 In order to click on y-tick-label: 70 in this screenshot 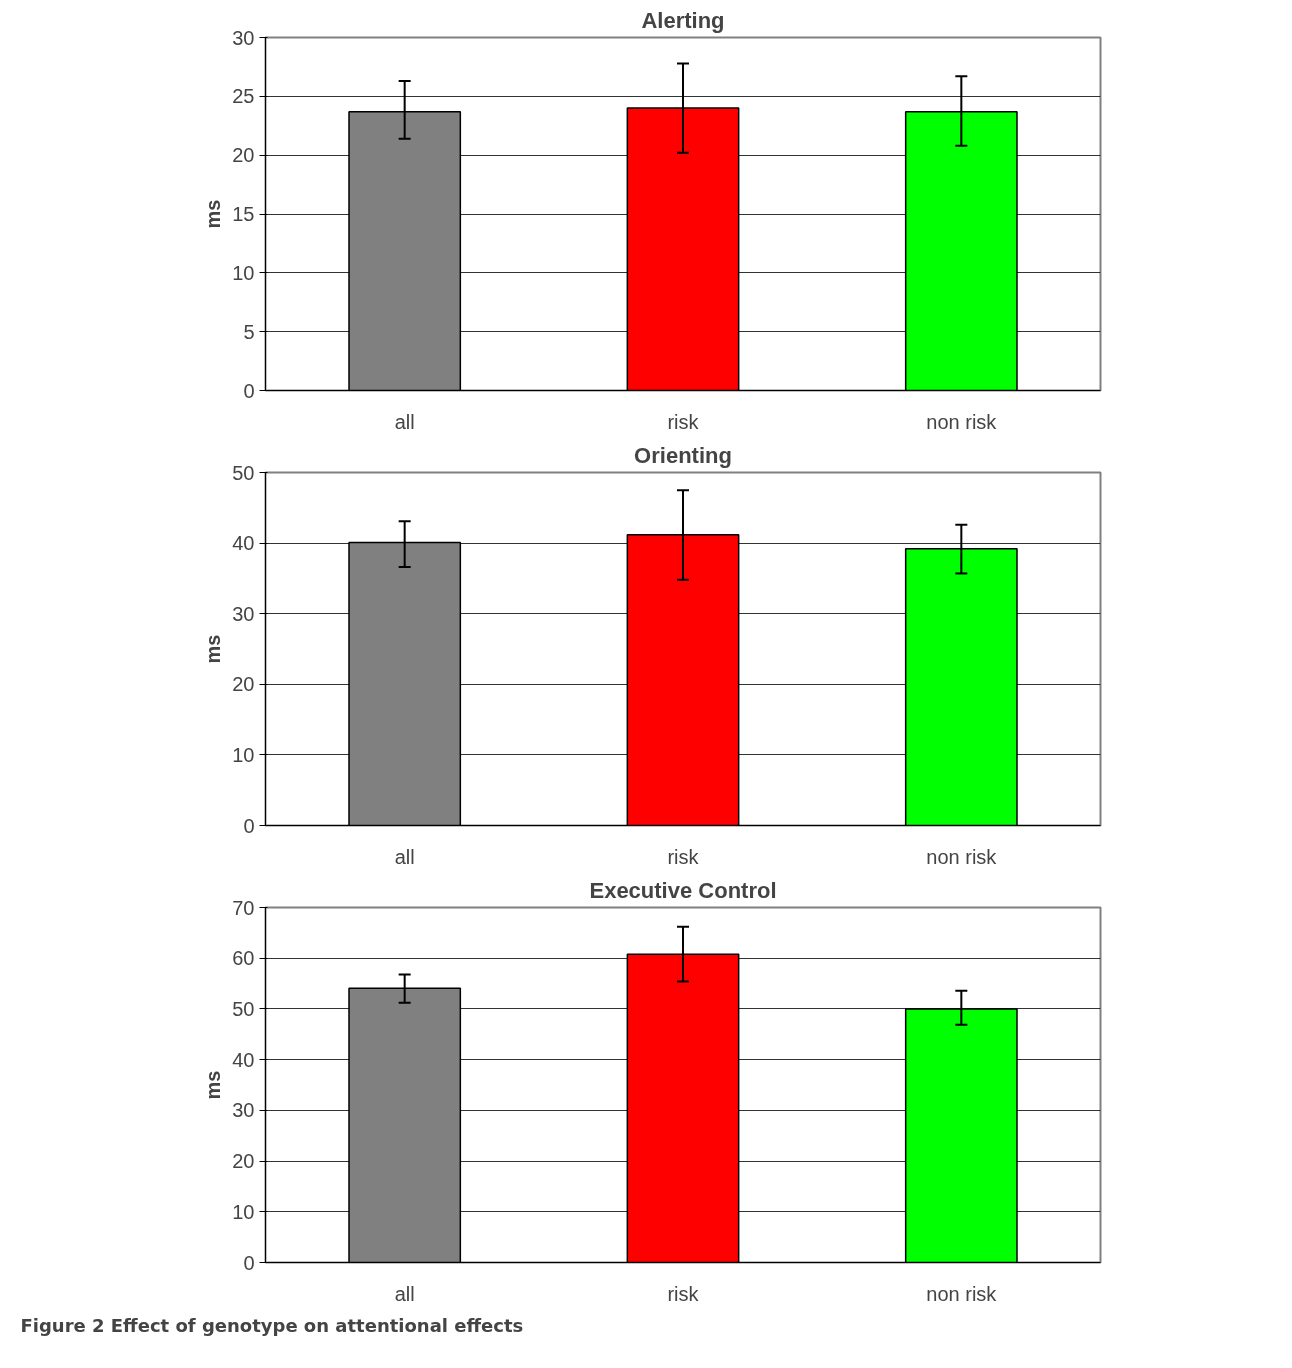, I will do `click(243, 907)`.